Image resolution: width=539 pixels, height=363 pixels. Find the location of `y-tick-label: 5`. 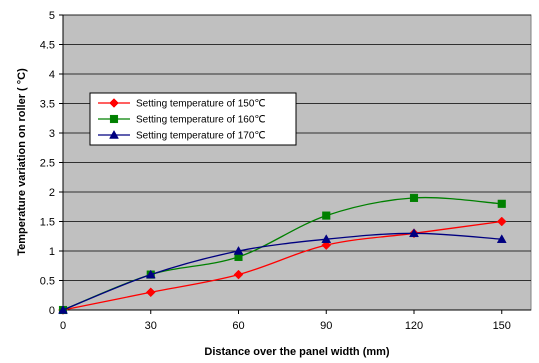

y-tick-label: 5 is located at coordinates (52, 16).